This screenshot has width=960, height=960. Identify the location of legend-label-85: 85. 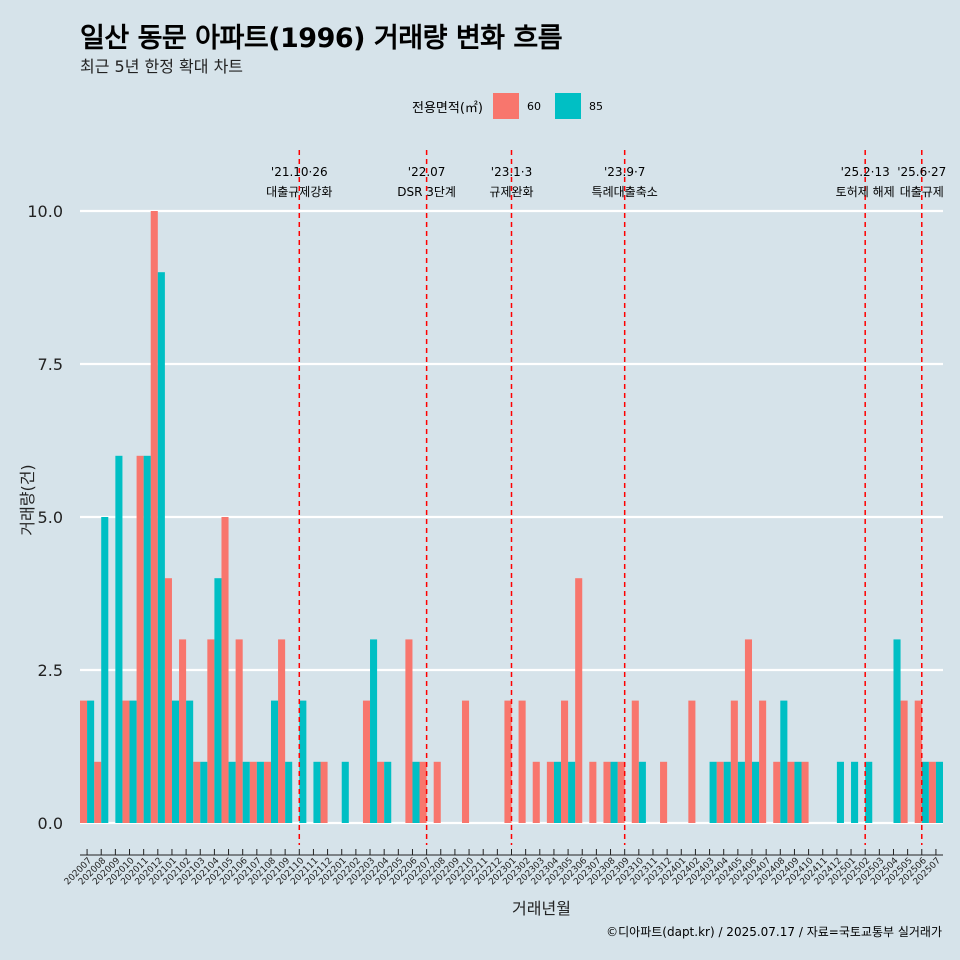
(595, 106).